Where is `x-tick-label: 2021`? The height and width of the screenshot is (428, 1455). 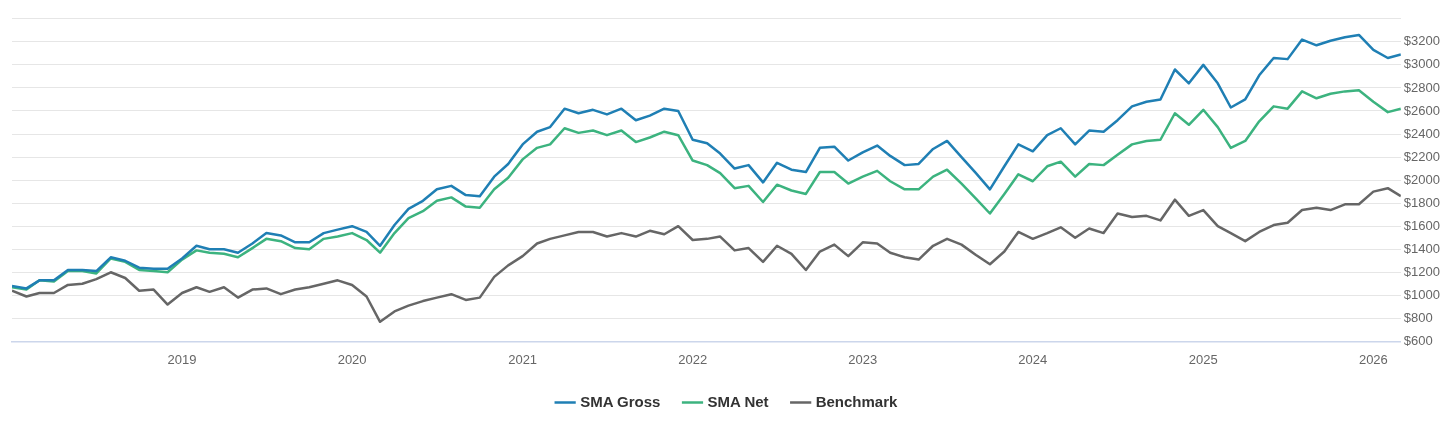
x-tick-label: 2021 is located at coordinates (523, 359).